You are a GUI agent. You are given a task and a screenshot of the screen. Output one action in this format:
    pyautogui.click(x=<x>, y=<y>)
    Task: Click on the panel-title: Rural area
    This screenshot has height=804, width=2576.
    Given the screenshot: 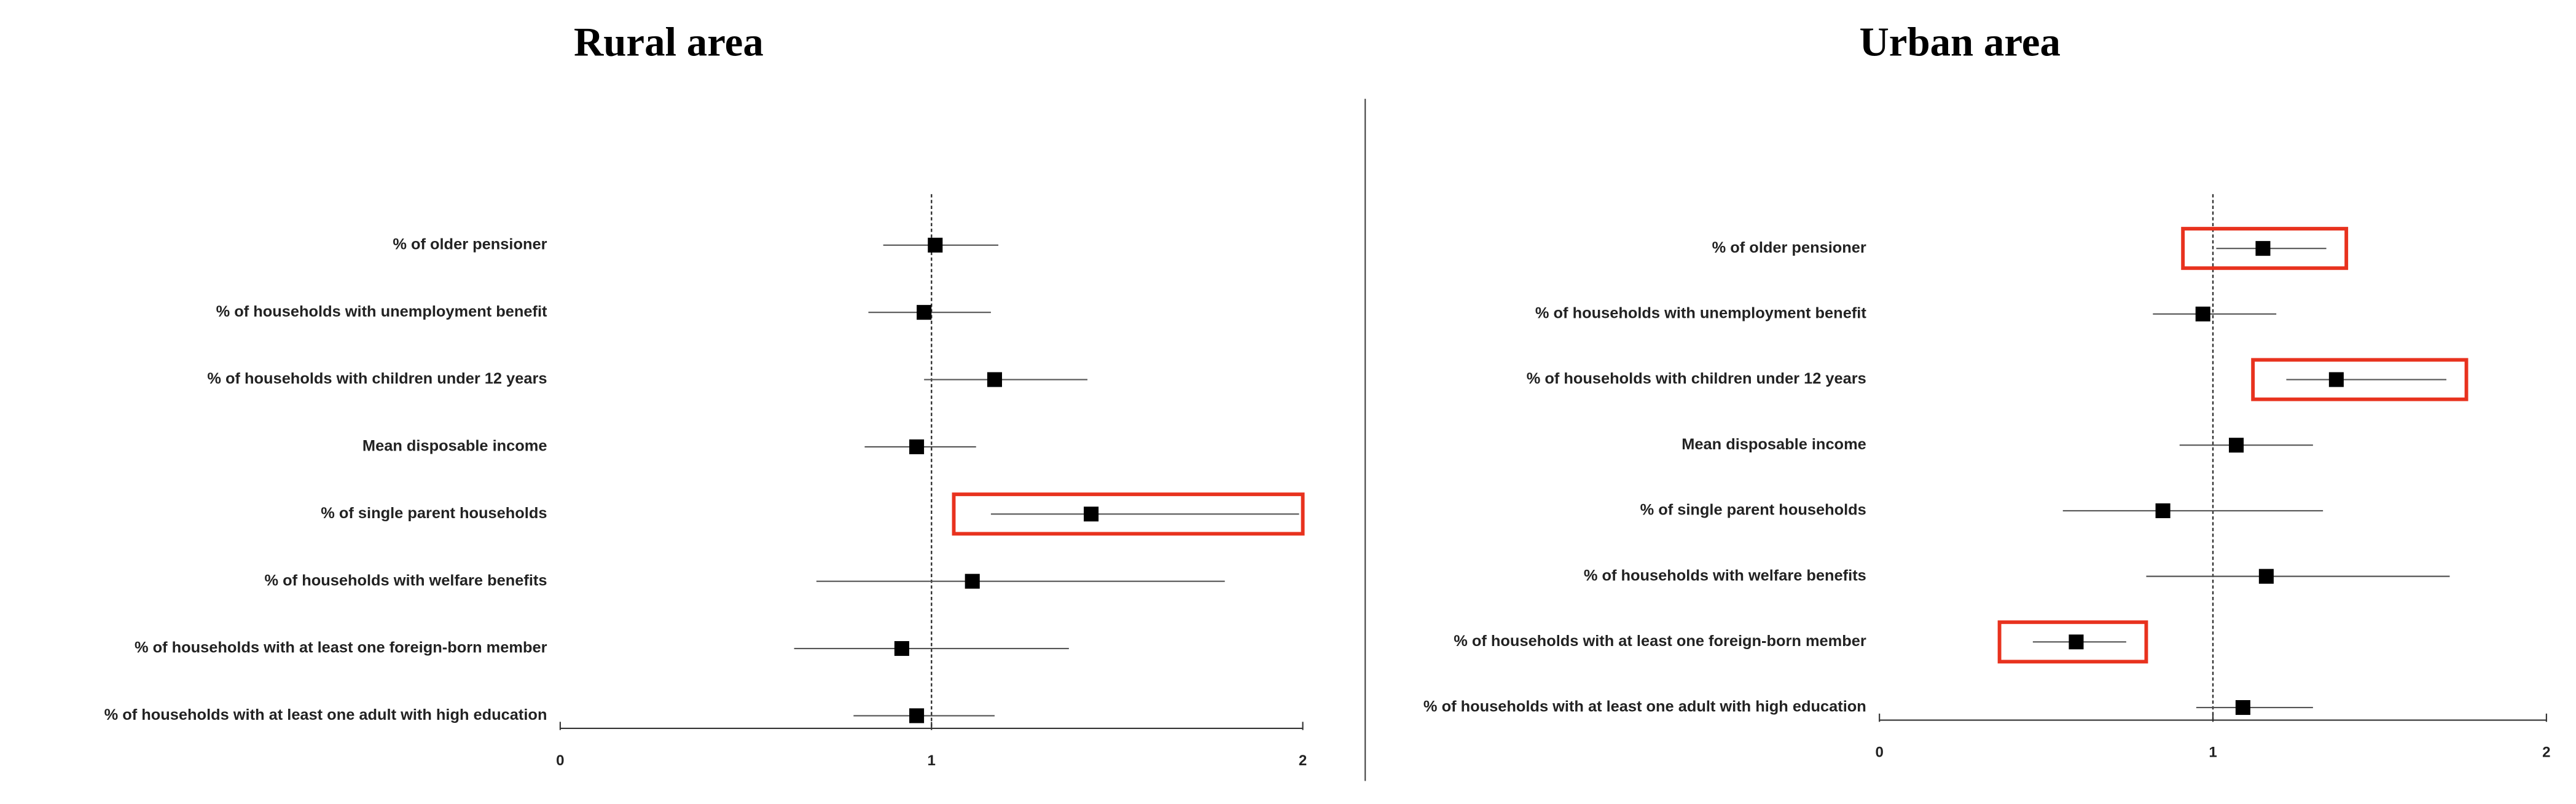 What is the action you would take?
    pyautogui.click(x=669, y=42)
    